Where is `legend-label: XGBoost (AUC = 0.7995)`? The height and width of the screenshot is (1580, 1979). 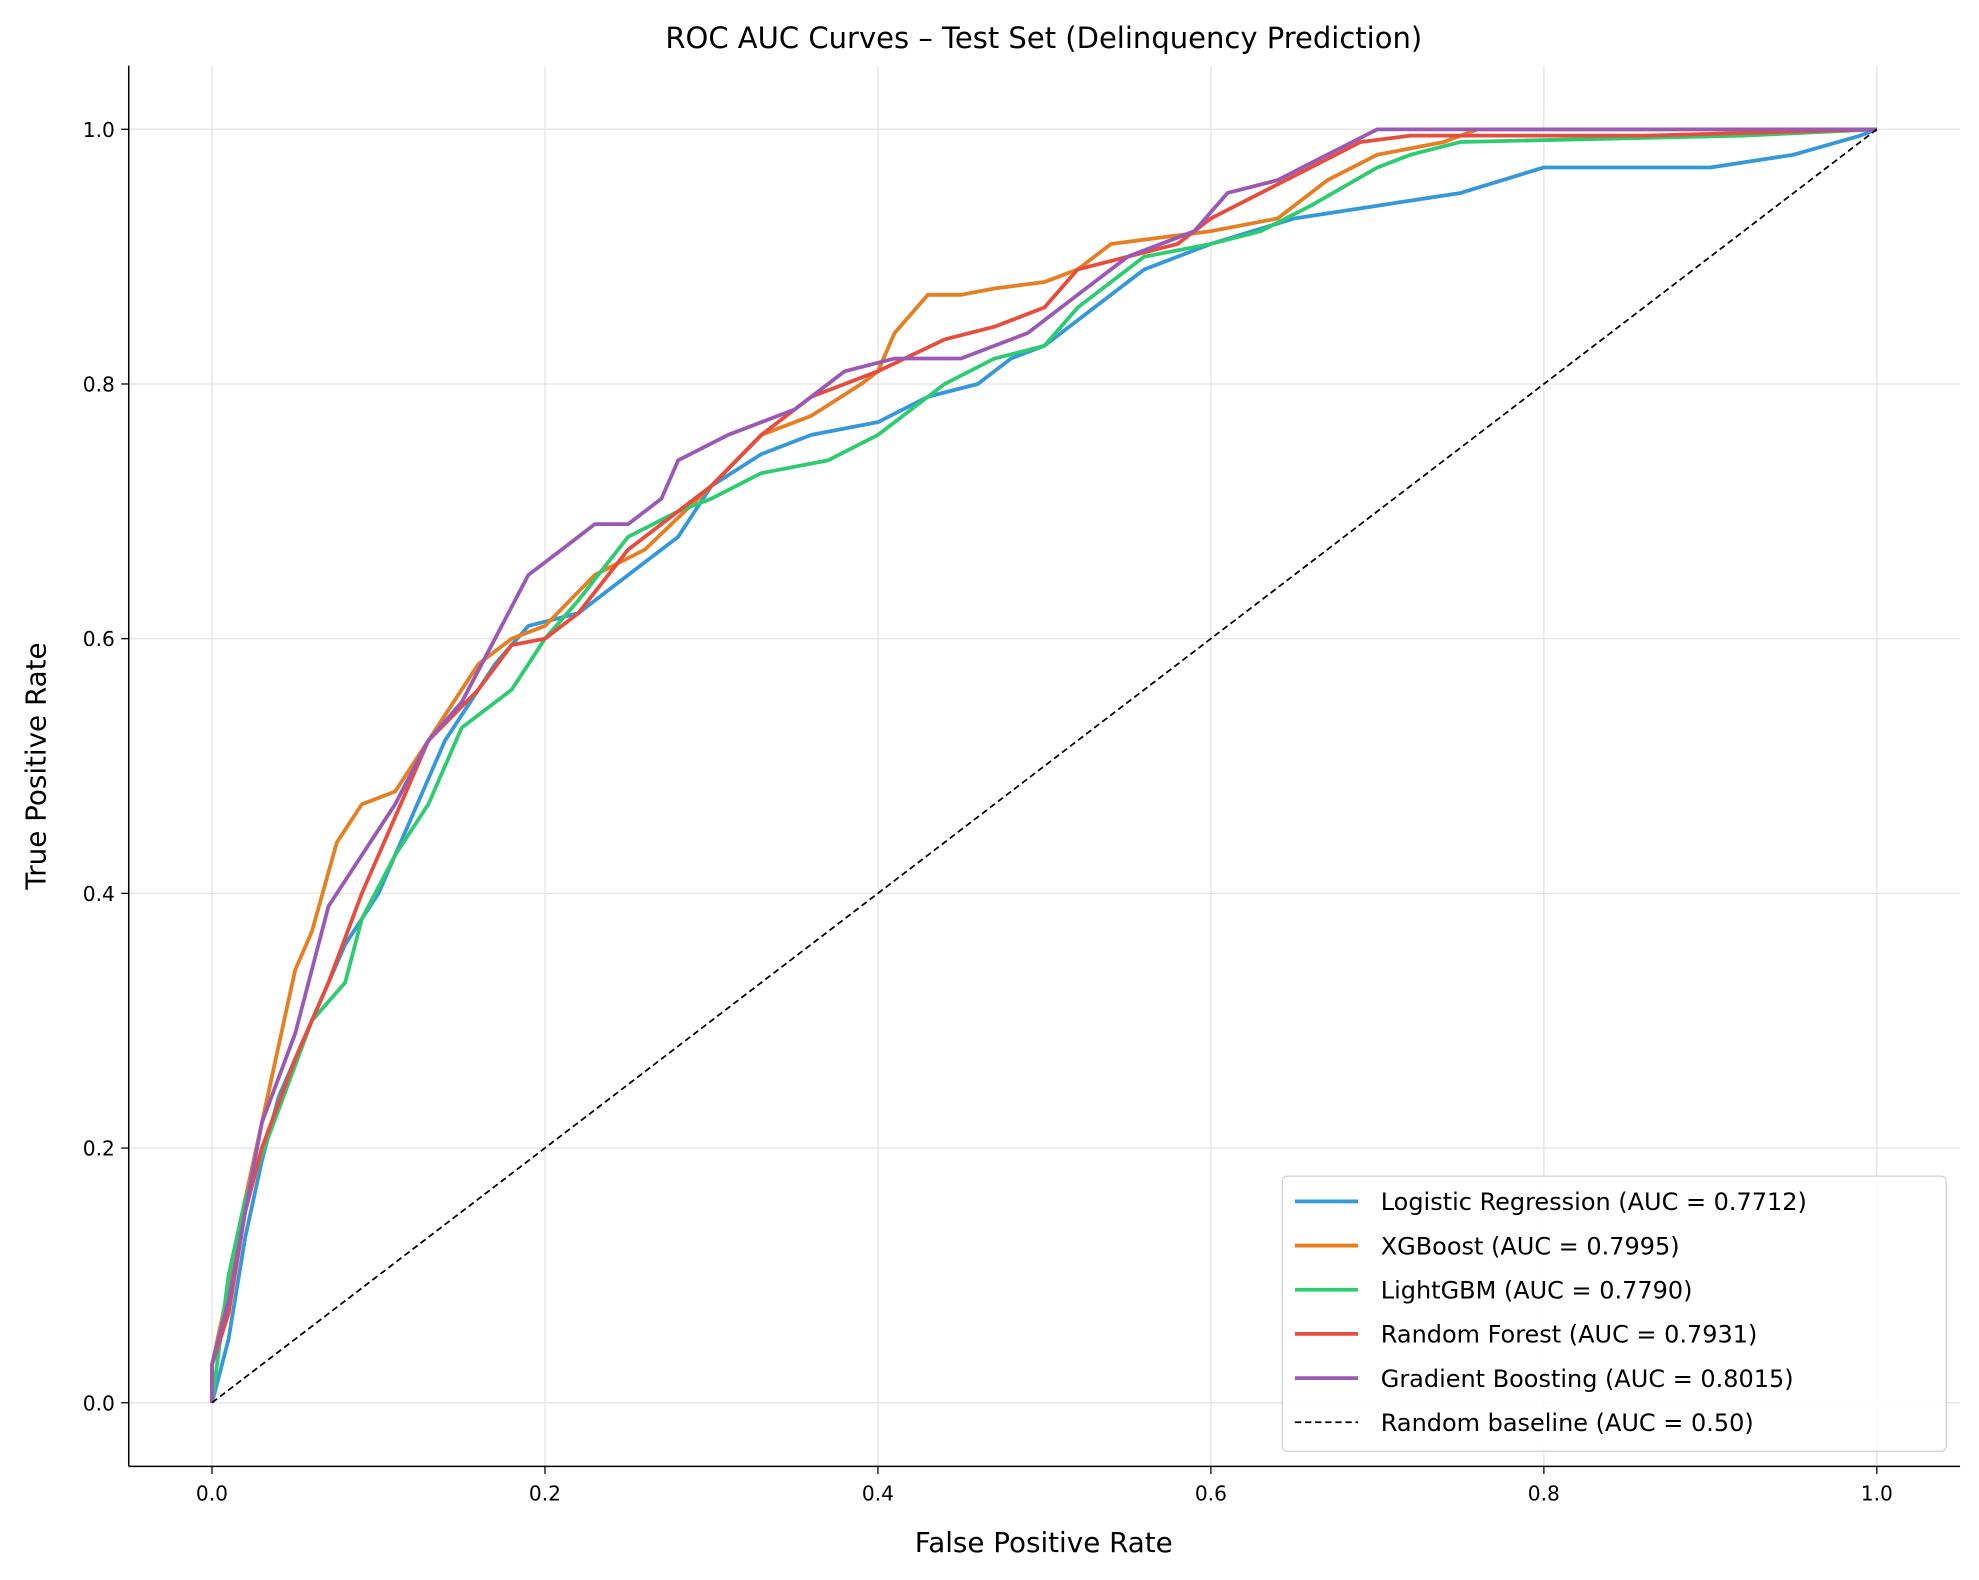
legend-label: XGBoost (AUC = 0.7995) is located at coordinates (1530, 1246).